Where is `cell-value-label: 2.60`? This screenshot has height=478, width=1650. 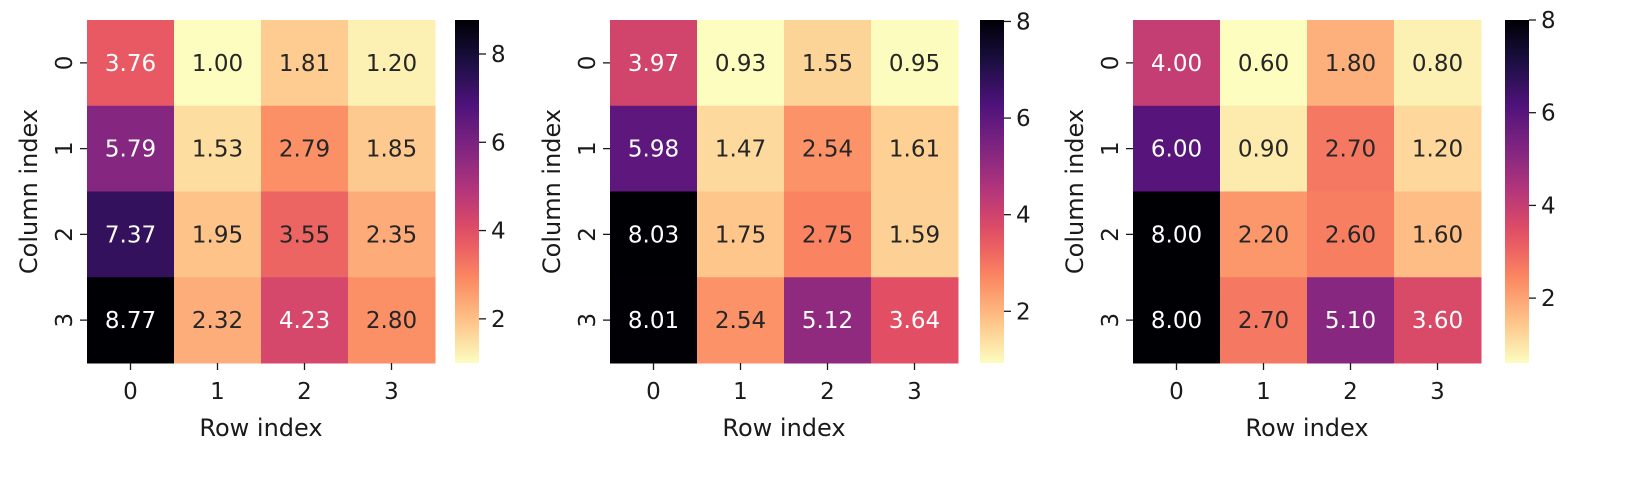 cell-value-label: 2.60 is located at coordinates (1350, 235).